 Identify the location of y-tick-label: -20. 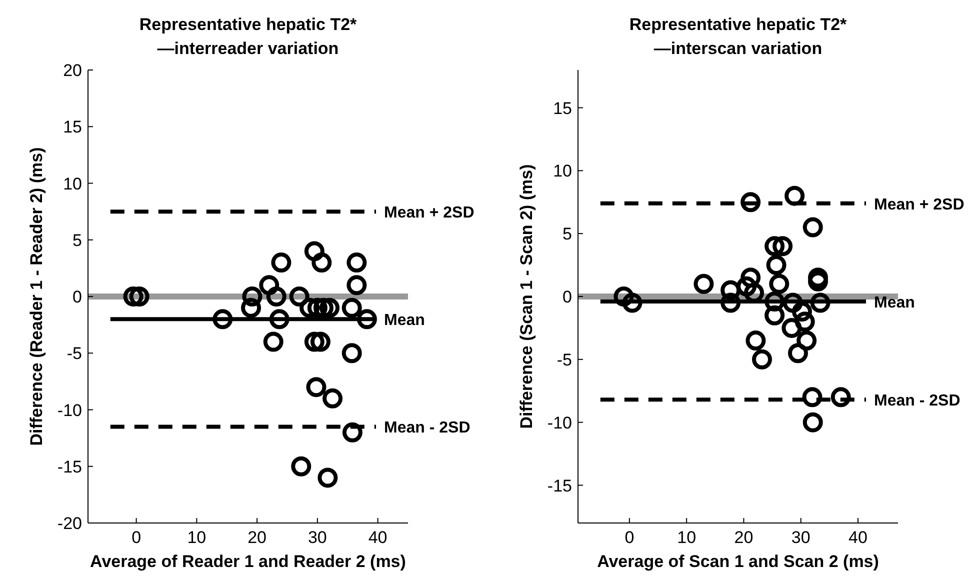
(69, 523).